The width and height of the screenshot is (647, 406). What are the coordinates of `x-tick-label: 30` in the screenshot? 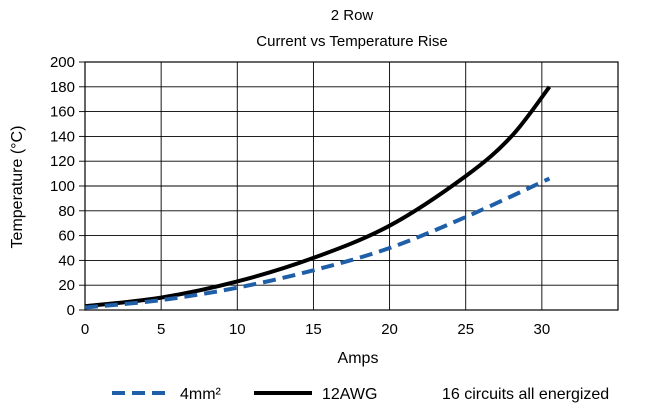 It's located at (542, 329).